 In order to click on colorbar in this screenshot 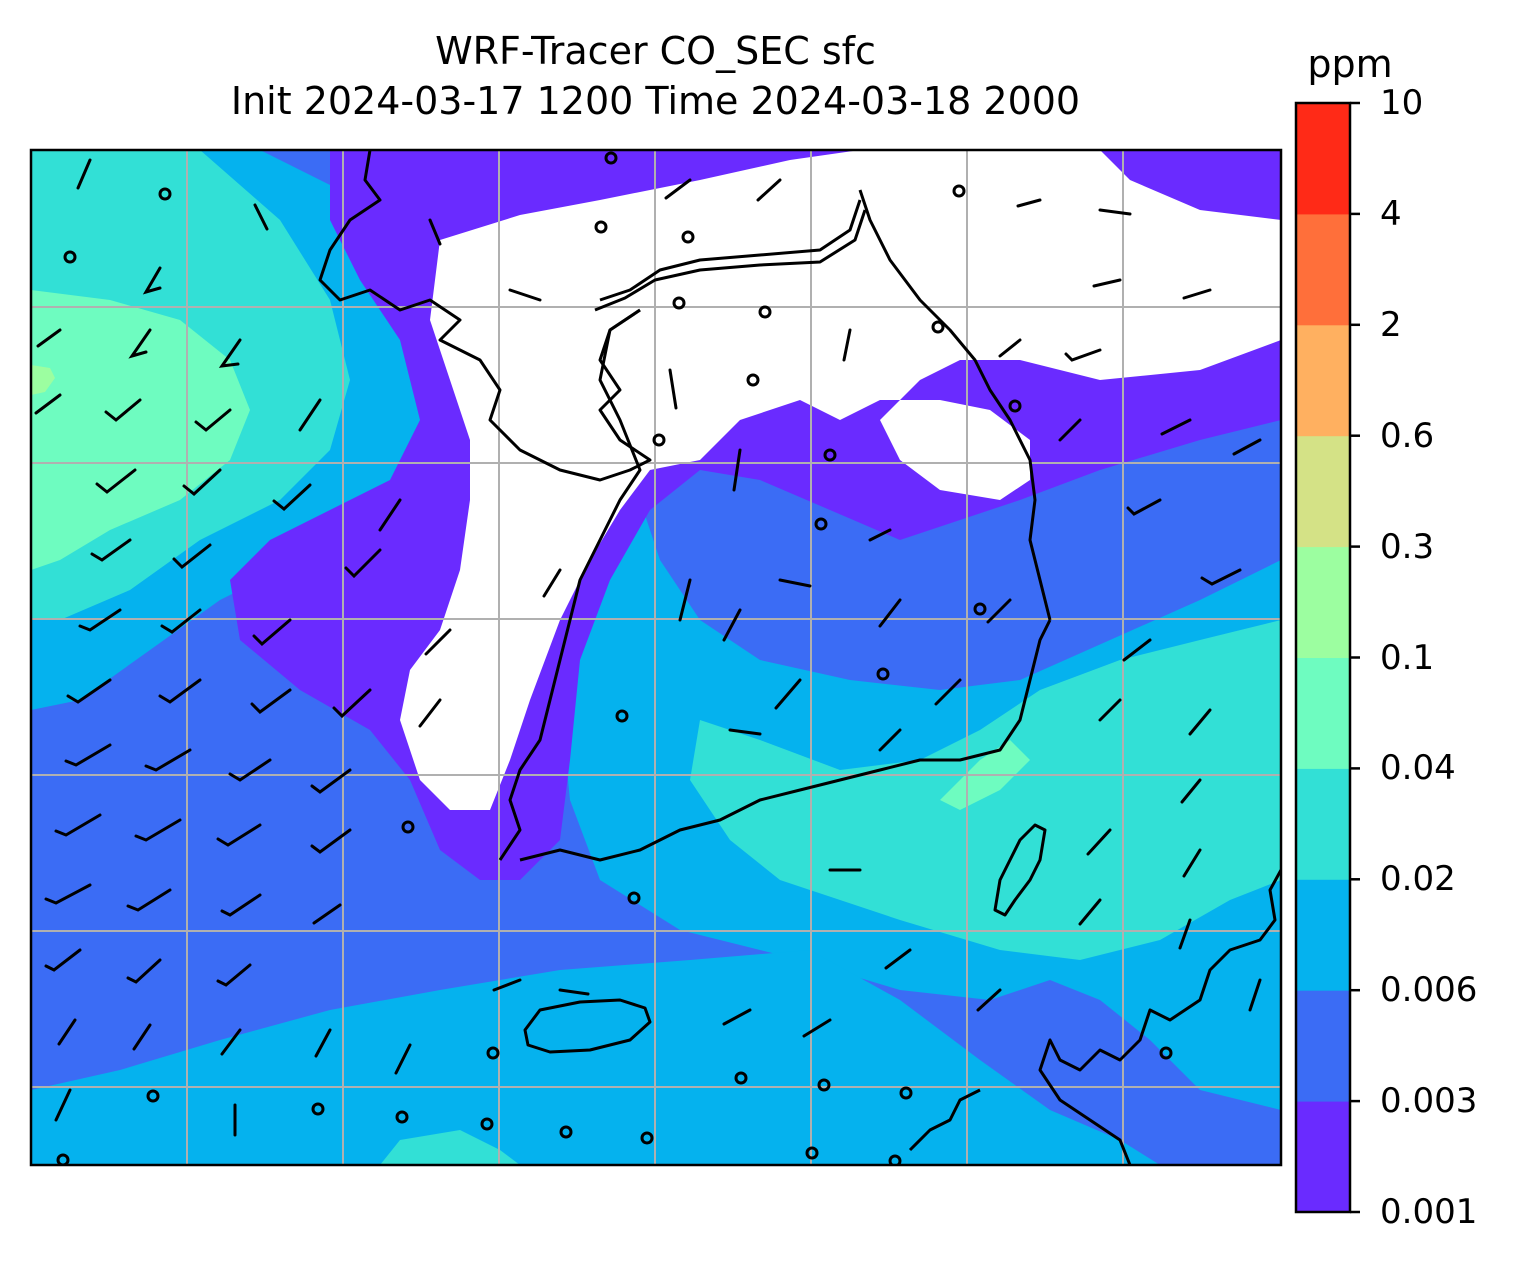, I will do `click(1327, 657)`.